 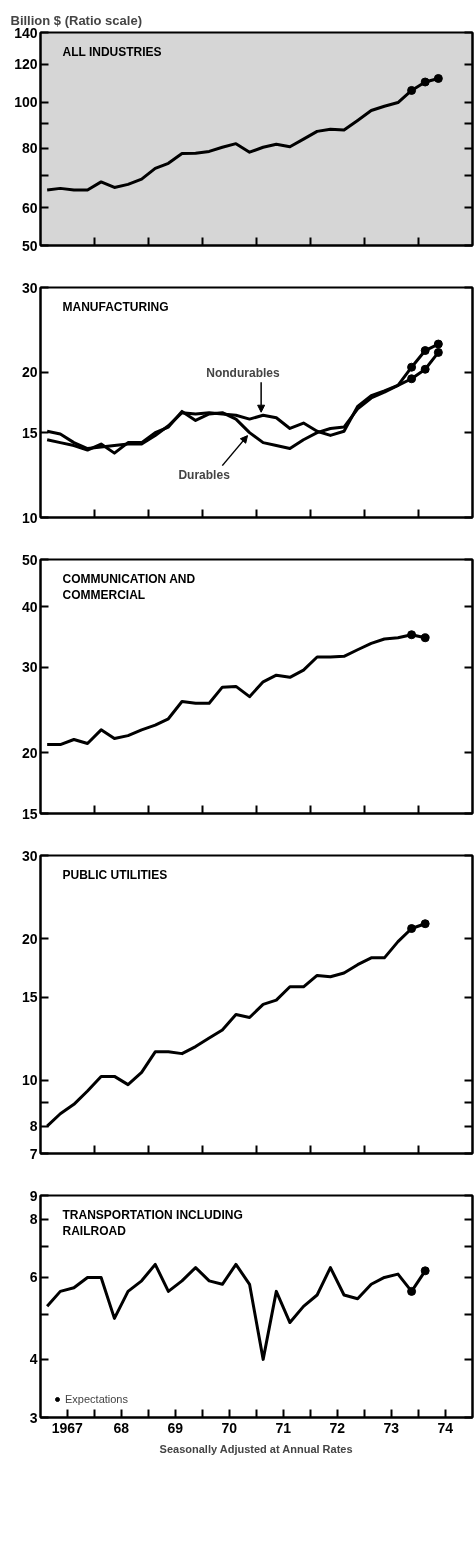 What do you see at coordinates (229, 1427) in the screenshot?
I see `x-tick-label: 70` at bounding box center [229, 1427].